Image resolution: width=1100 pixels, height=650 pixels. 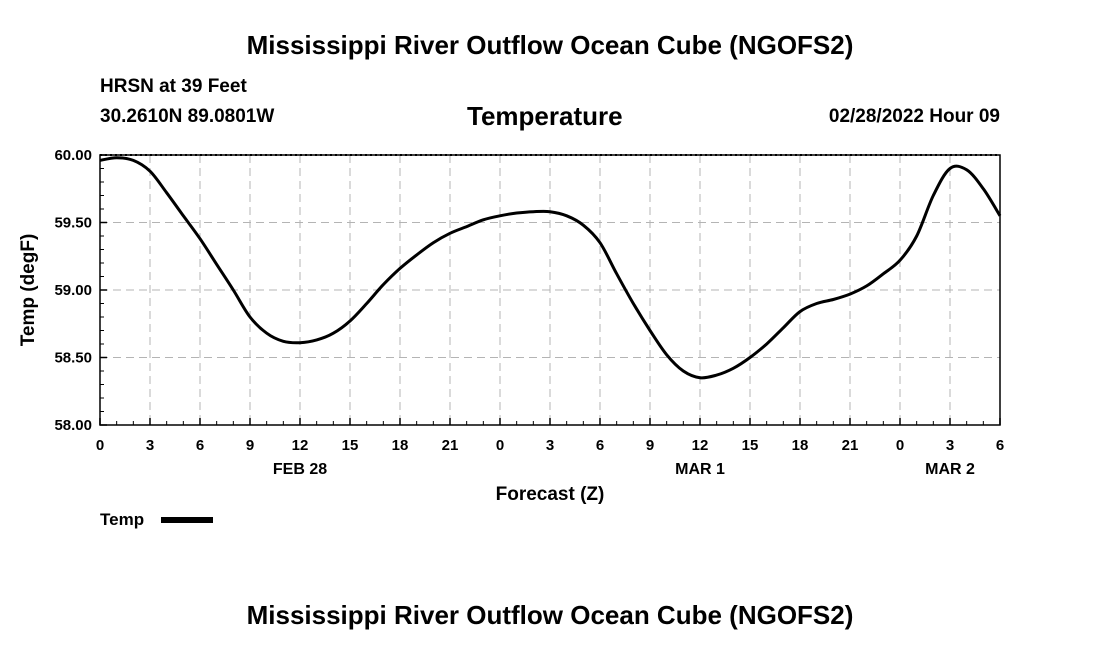 What do you see at coordinates (173, 86) in the screenshot?
I see `station-label: HRSN at 39 Feet` at bounding box center [173, 86].